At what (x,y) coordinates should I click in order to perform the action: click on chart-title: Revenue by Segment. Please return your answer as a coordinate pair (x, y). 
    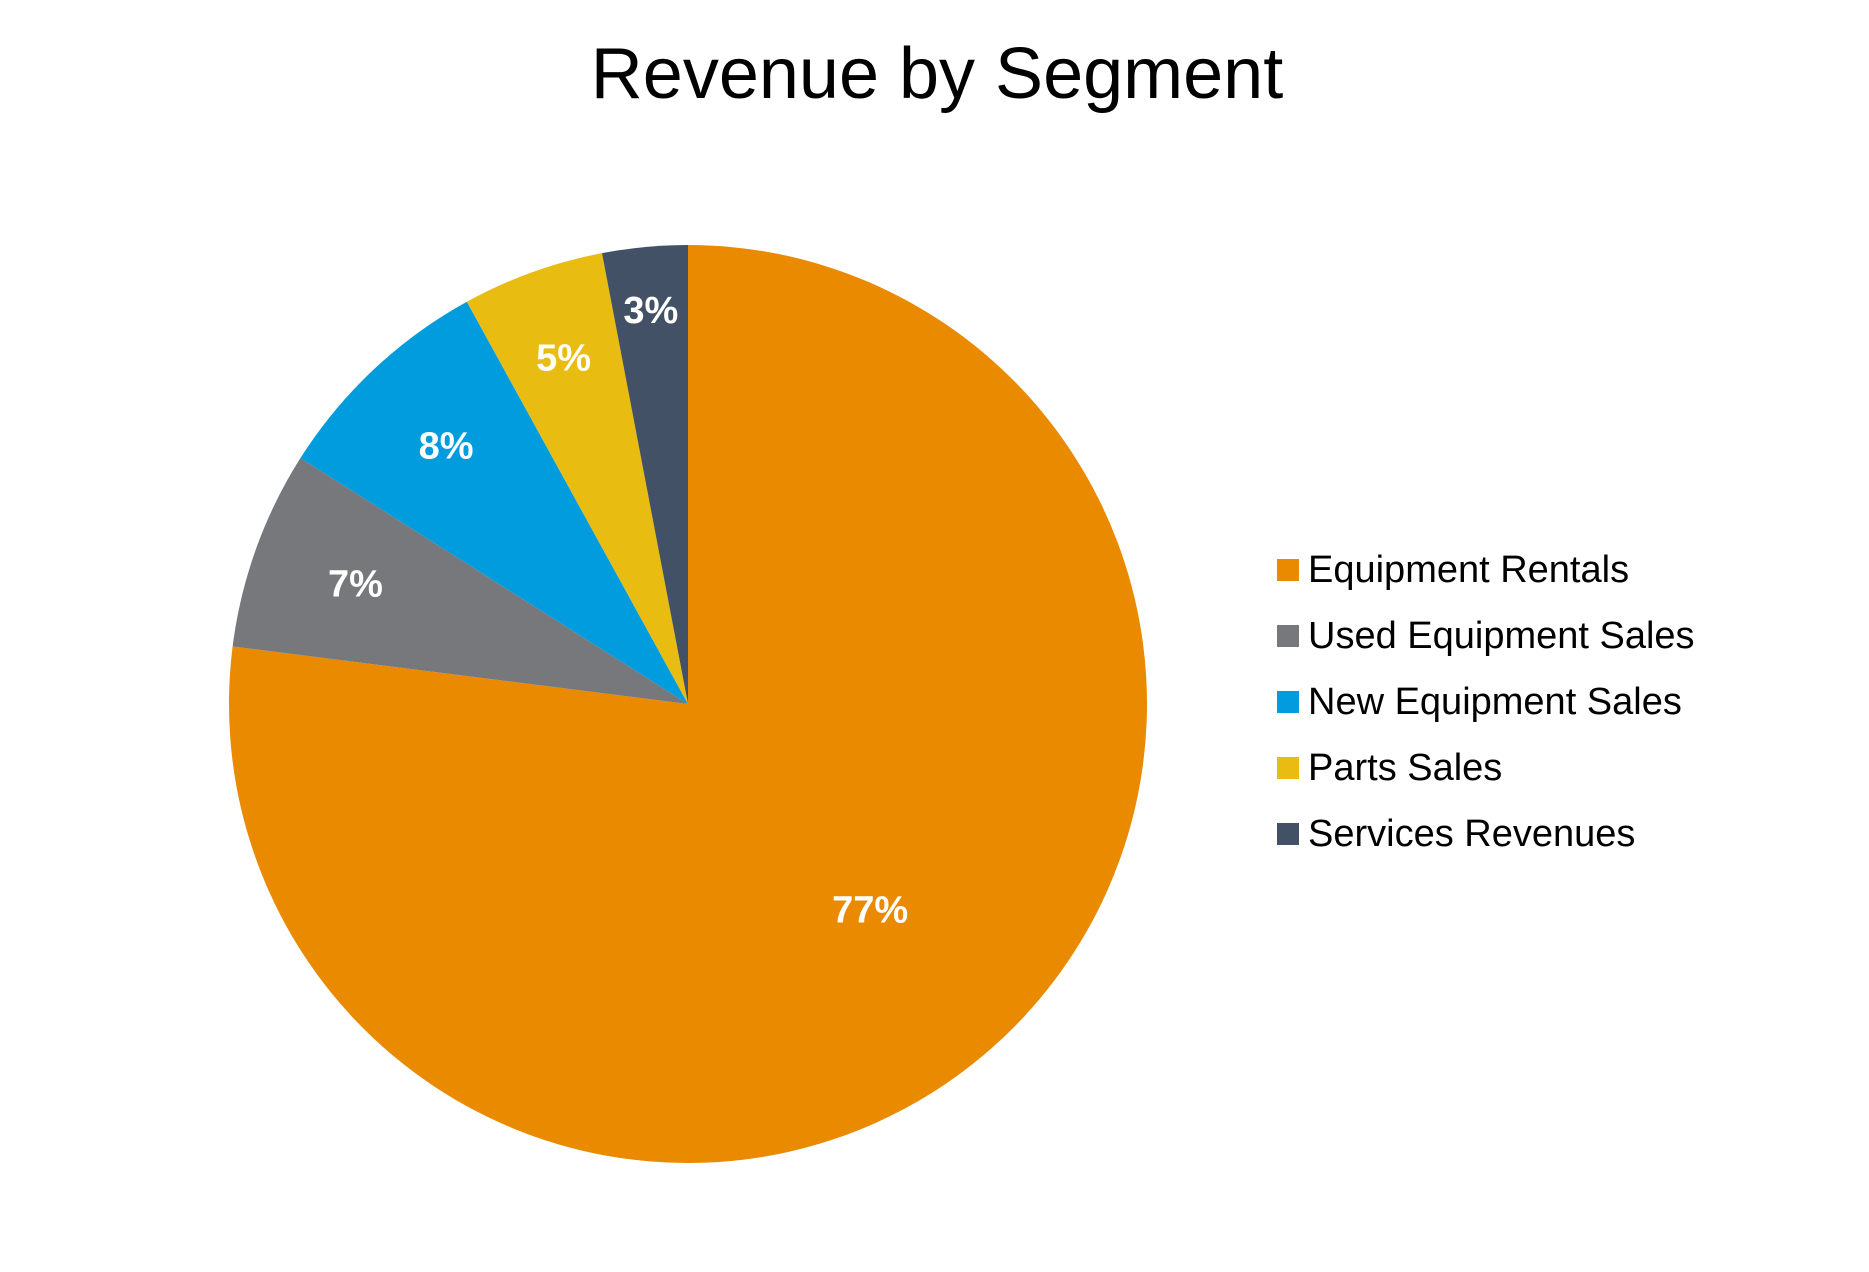
    Looking at the image, I should click on (937, 74).